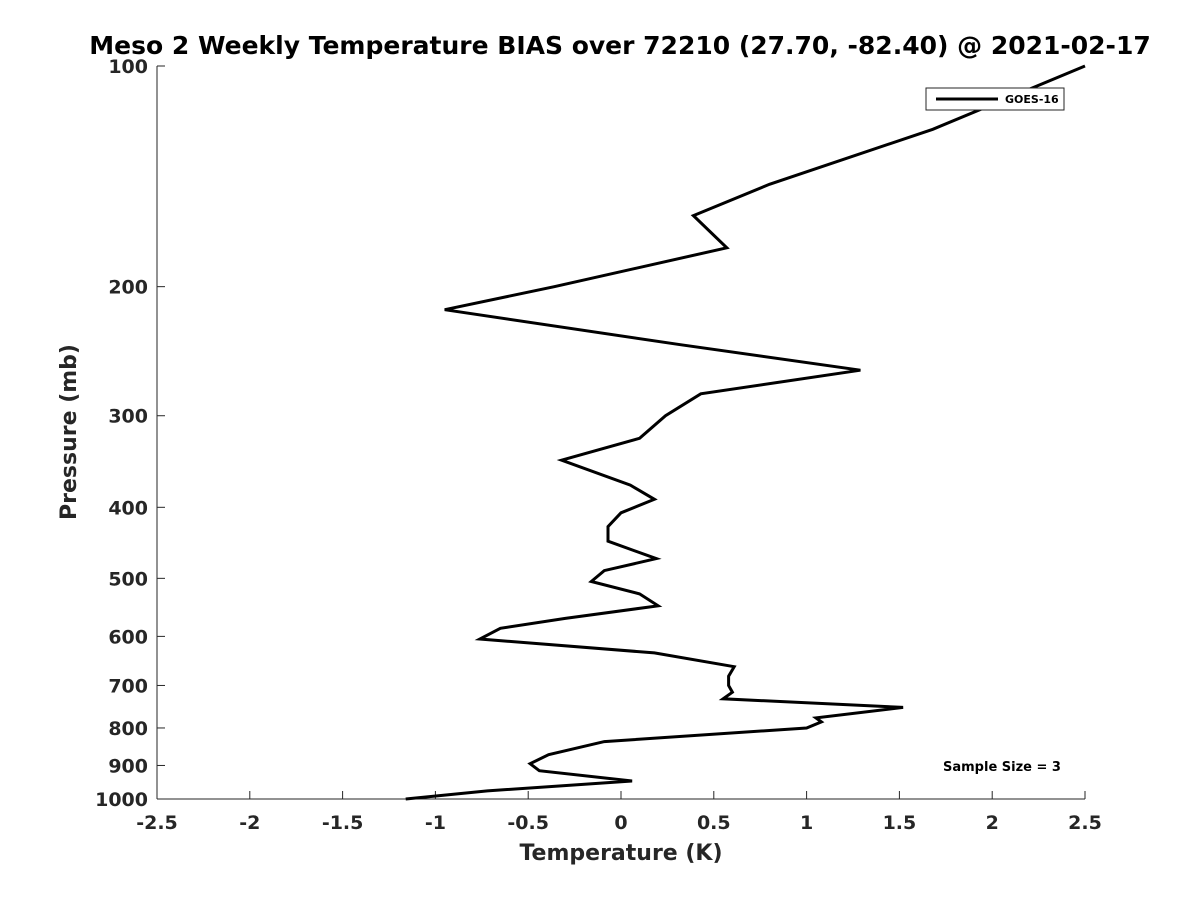 This screenshot has width=1200, height=900. Describe the element at coordinates (1085, 823) in the screenshot. I see `x-tick-label: 2.5` at that location.